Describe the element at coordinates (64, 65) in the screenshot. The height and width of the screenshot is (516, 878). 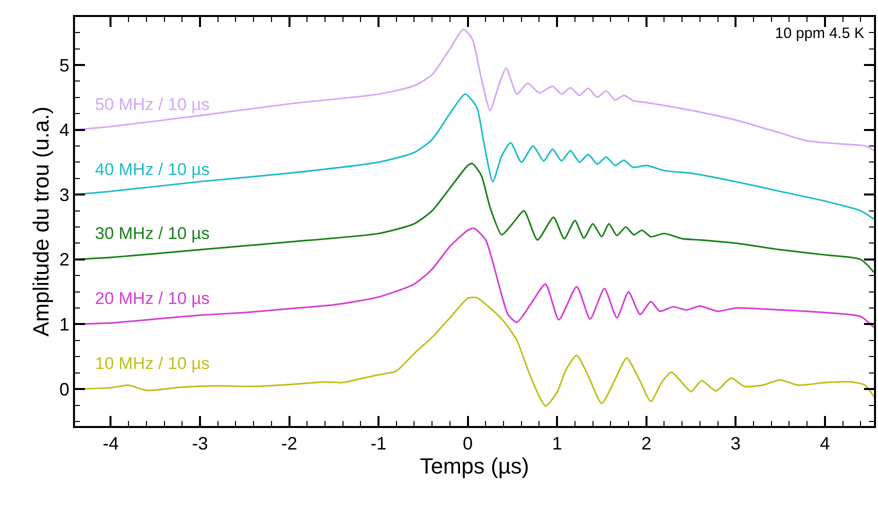
I see `y-tick-label: 5` at that location.